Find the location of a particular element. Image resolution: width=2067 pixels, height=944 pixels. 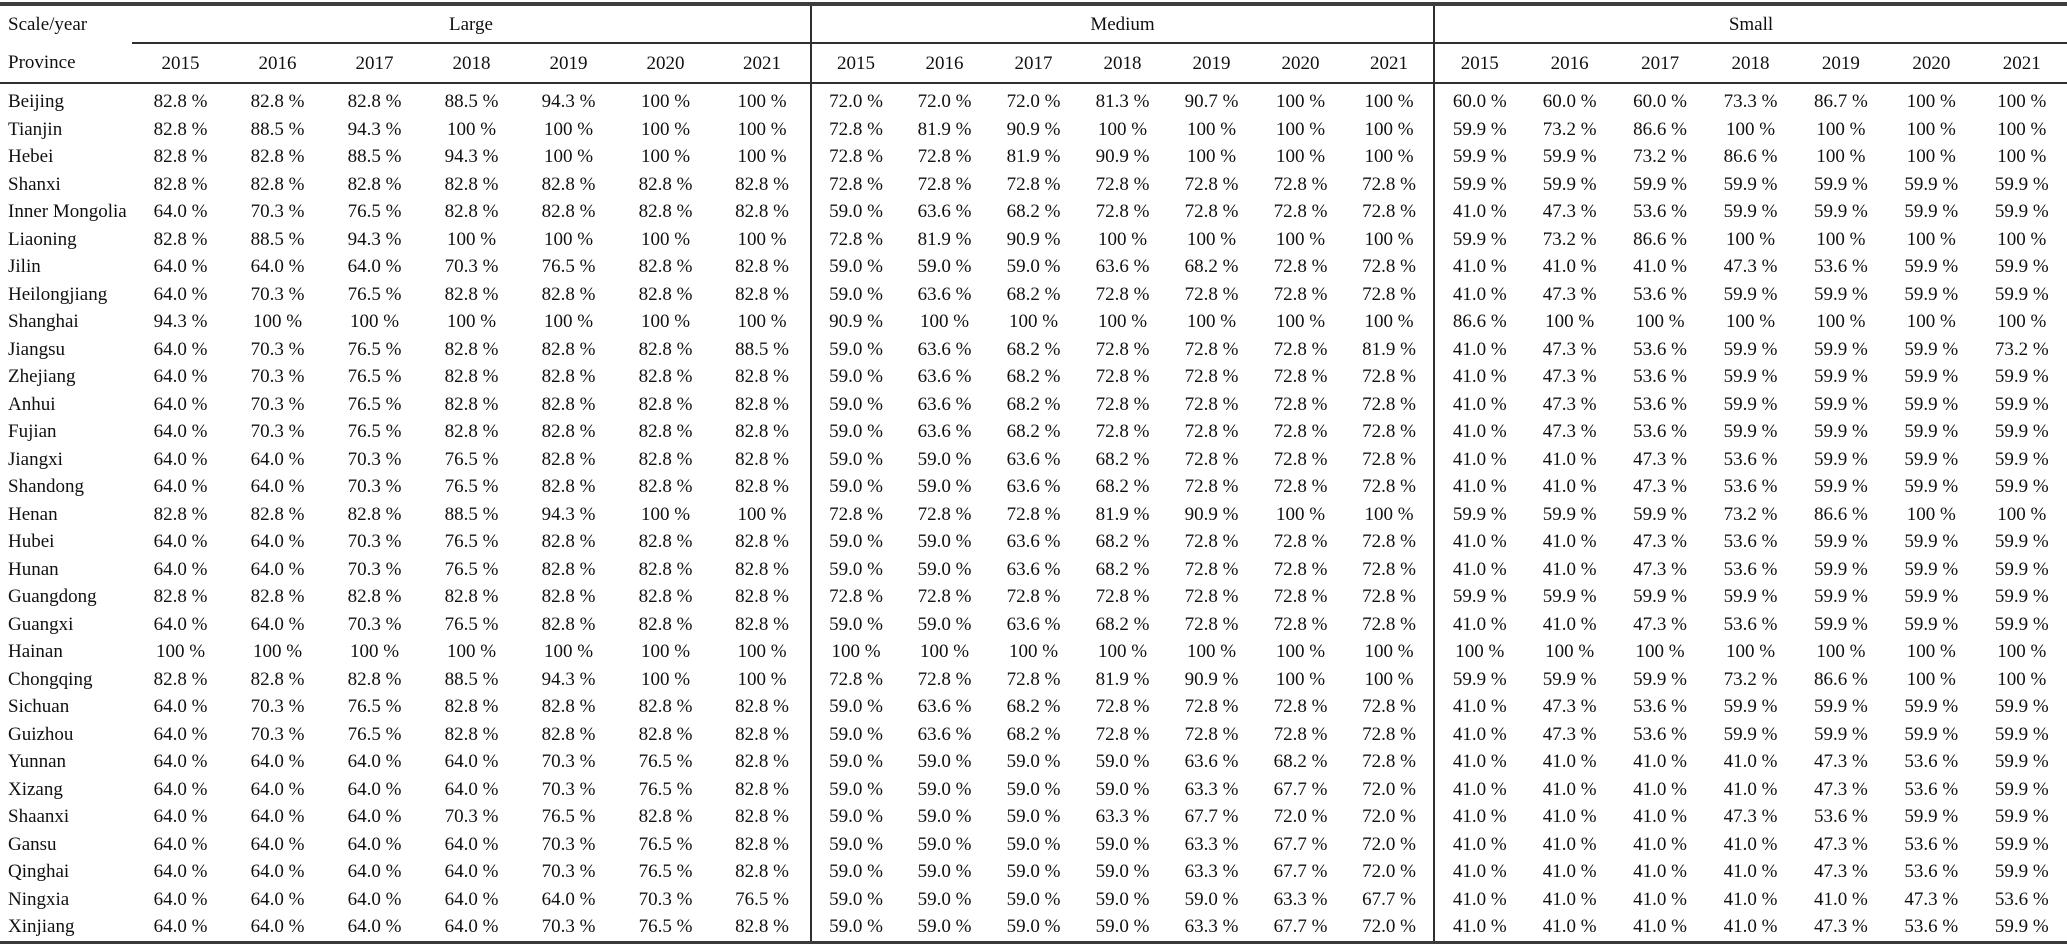

province-cell: Hainan is located at coordinates (35, 652).